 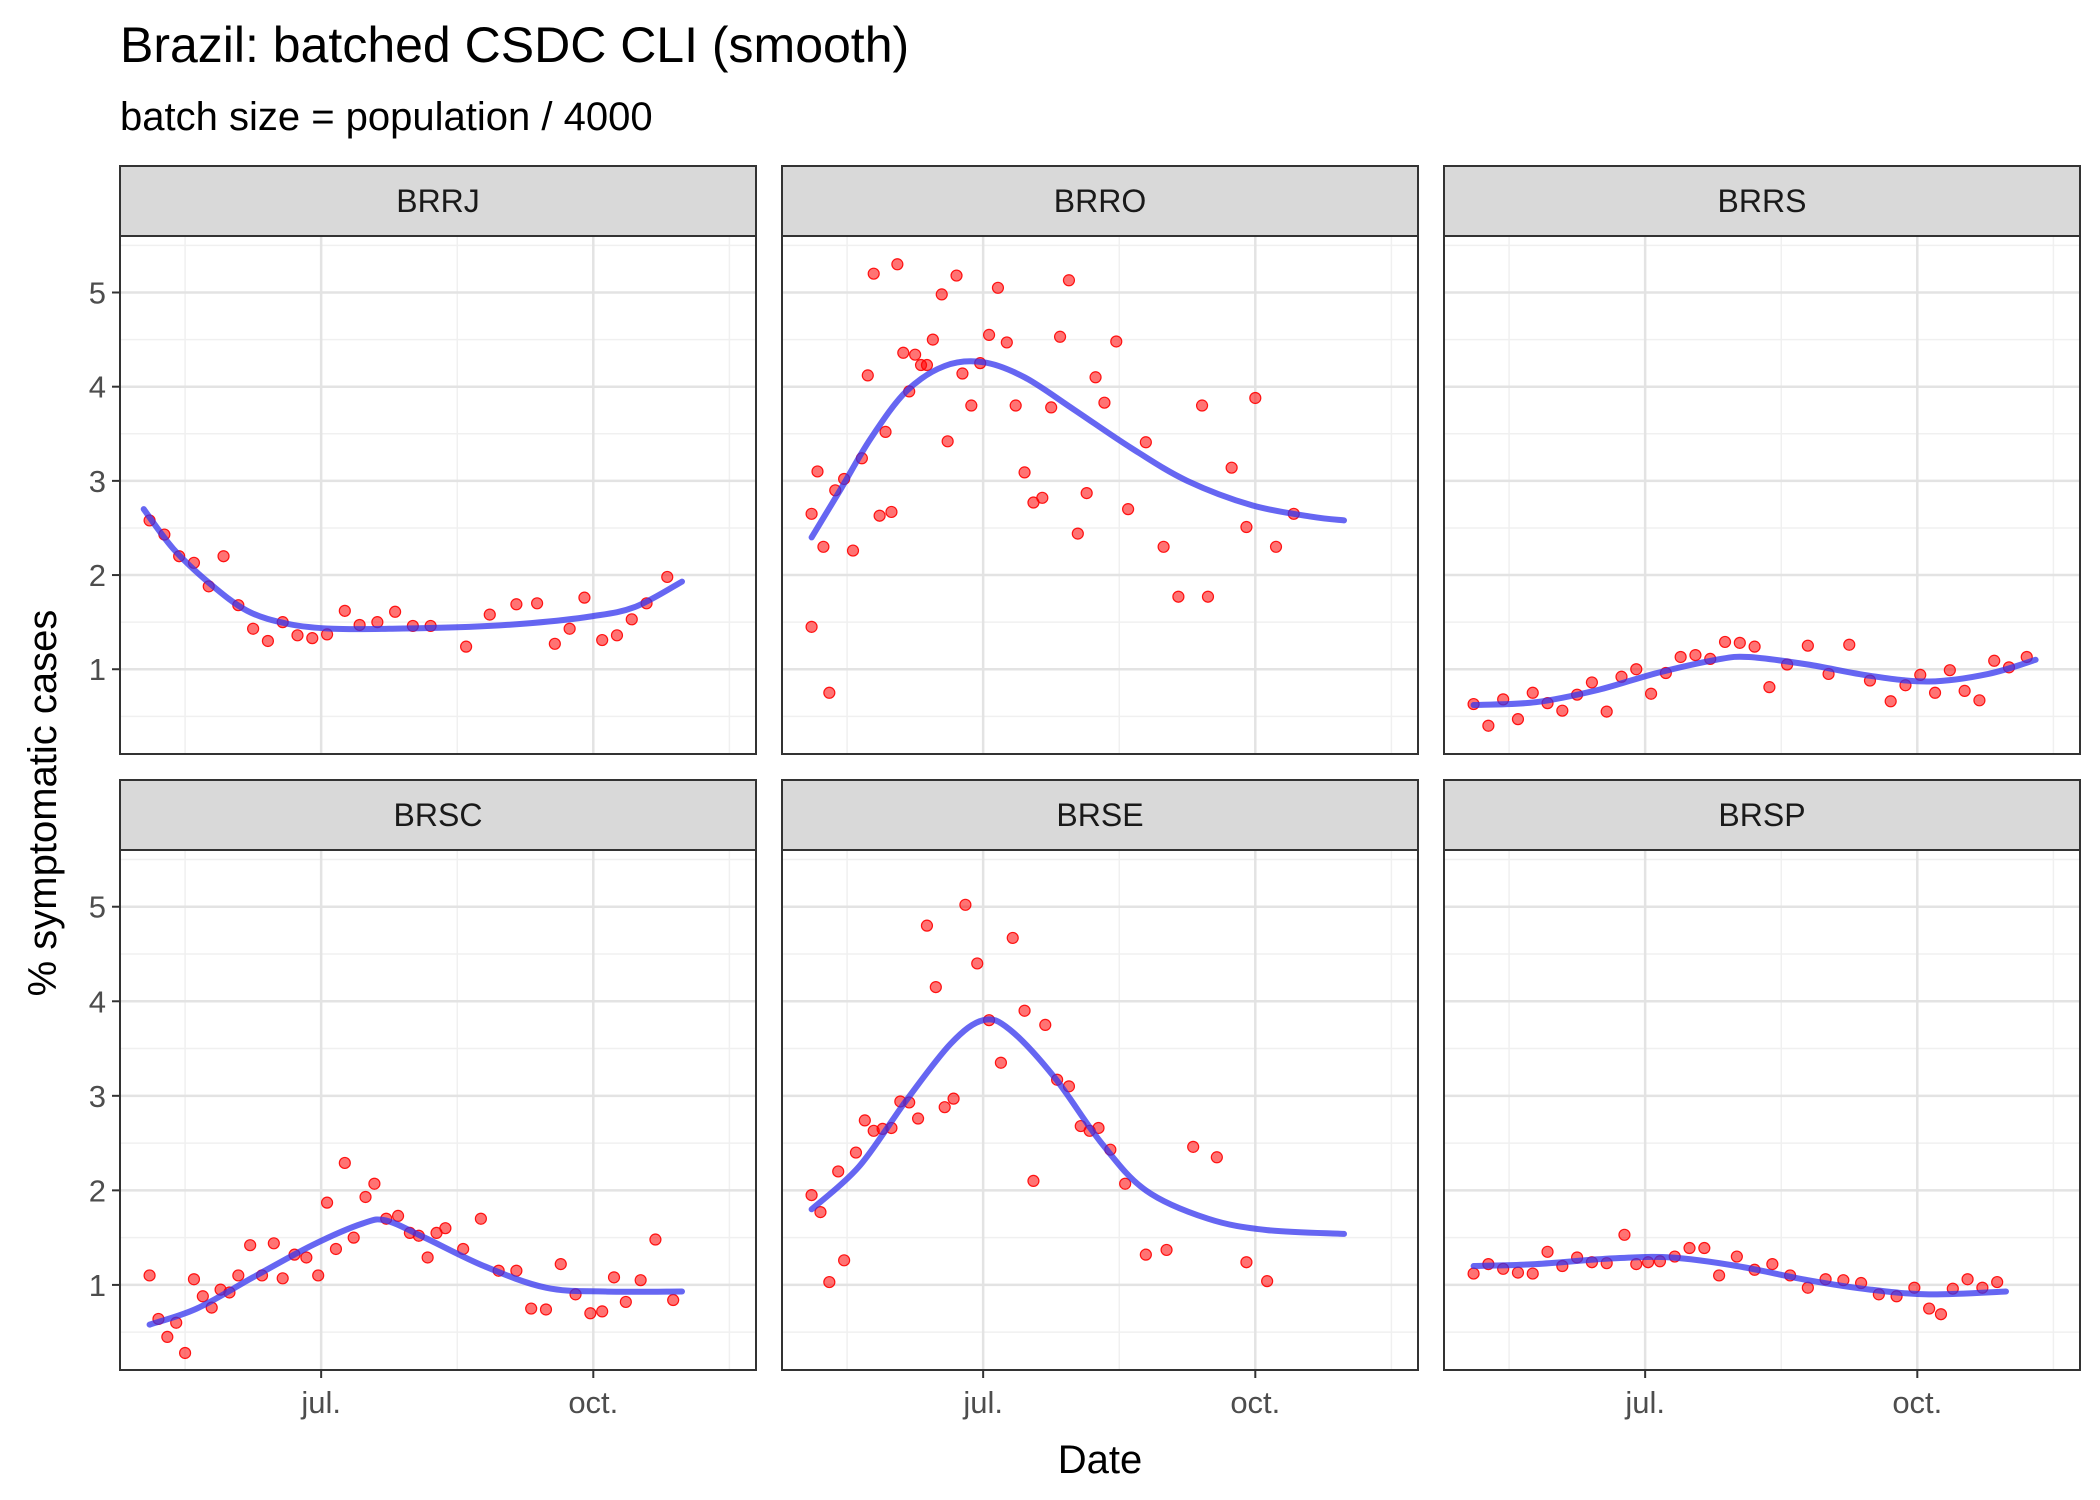 I want to click on panel-brrs: BRRS, so click(x=1762, y=460).